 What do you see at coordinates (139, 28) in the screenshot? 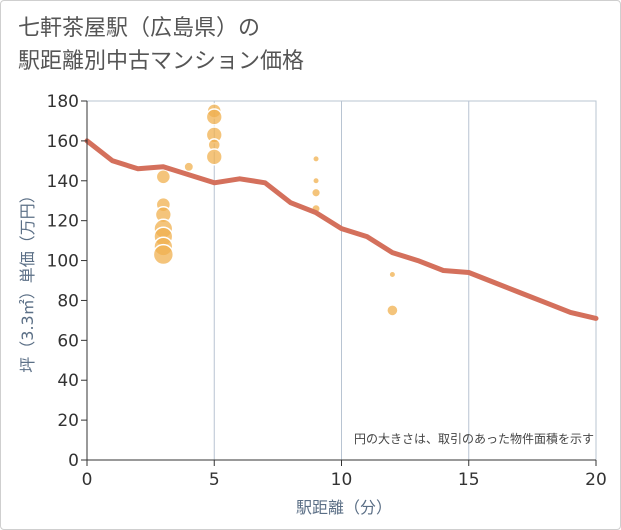
I see `chart-title-line1: 七軒茶屋駅（広島県）の` at bounding box center [139, 28].